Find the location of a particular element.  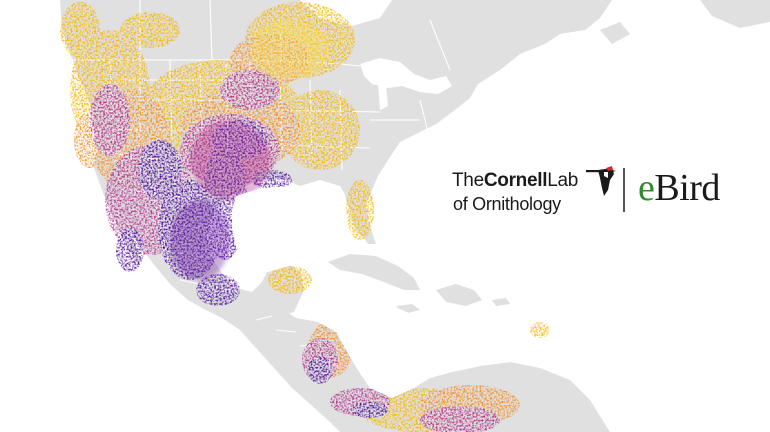

central-america-borders is located at coordinates (297, 341).